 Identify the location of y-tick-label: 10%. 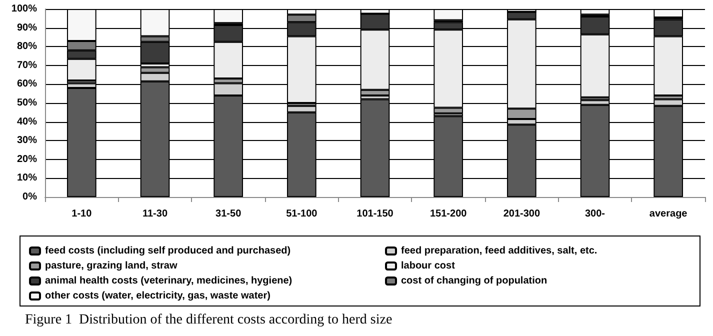
(27, 178).